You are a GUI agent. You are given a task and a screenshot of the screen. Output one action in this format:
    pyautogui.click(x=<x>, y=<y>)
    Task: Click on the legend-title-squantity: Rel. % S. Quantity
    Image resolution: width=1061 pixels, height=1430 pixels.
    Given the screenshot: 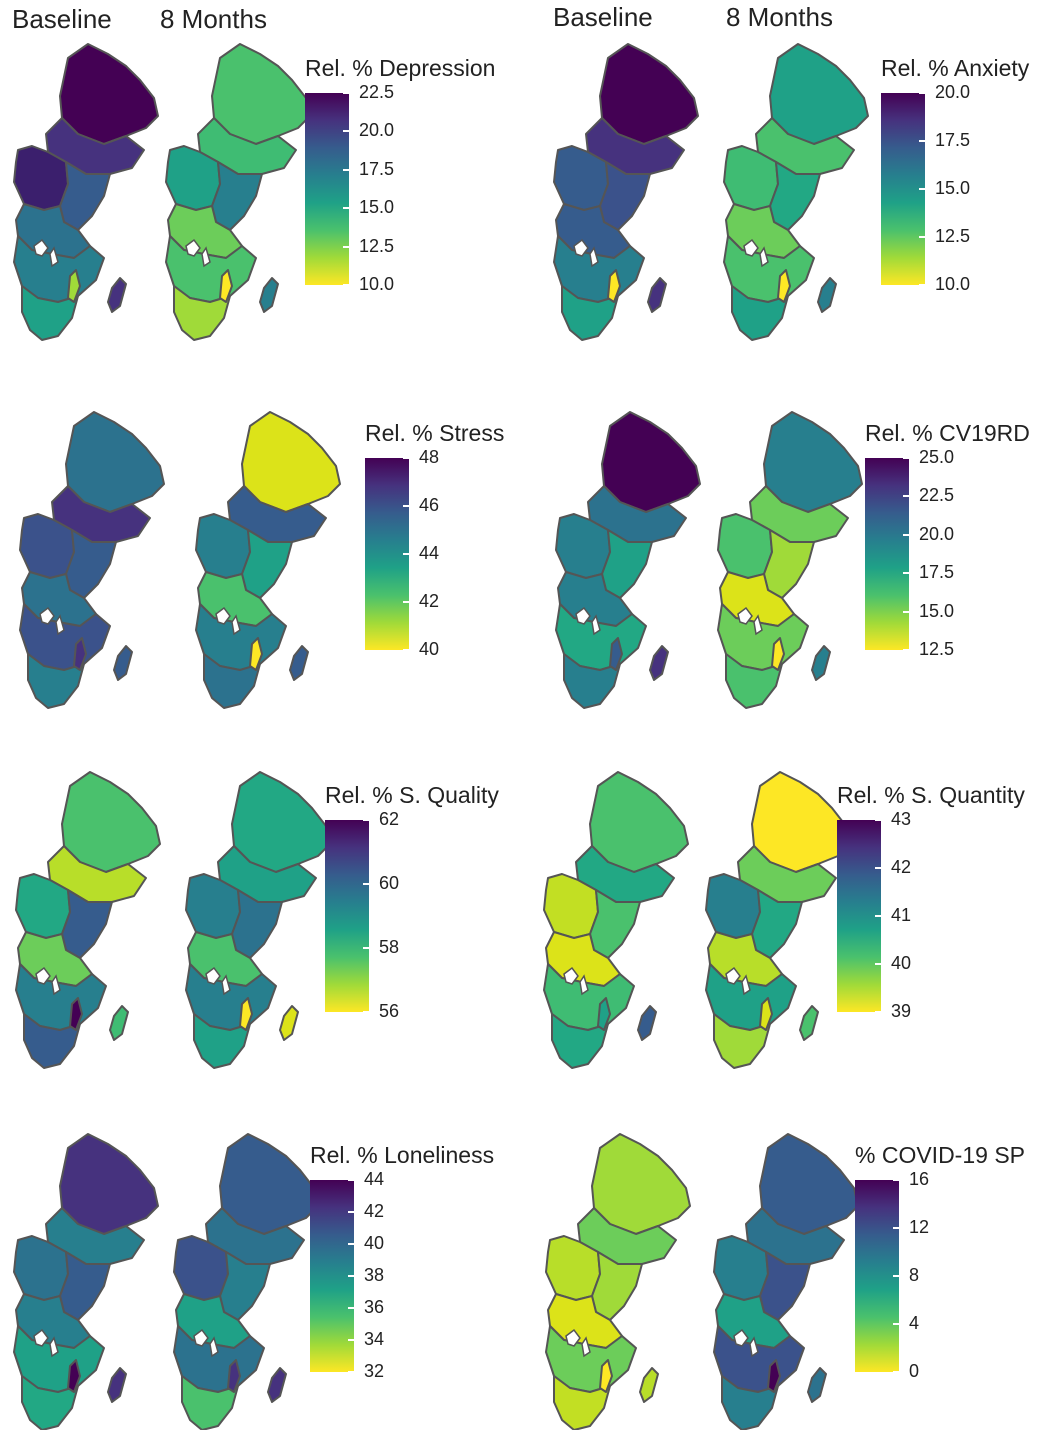 What is the action you would take?
    pyautogui.click(x=931, y=795)
    